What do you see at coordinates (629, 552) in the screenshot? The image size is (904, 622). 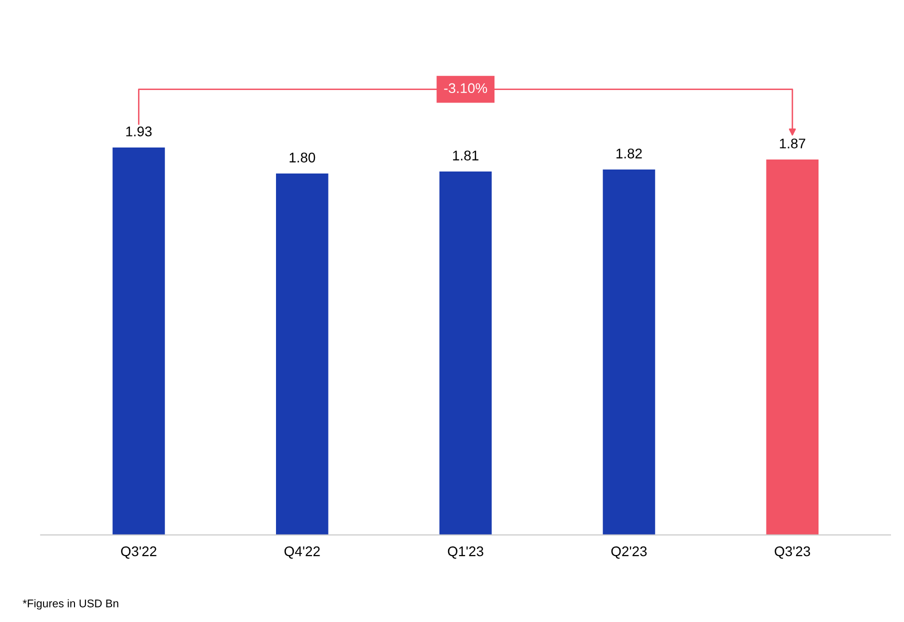 I see `x-tick-label: Q2'23` at bounding box center [629, 552].